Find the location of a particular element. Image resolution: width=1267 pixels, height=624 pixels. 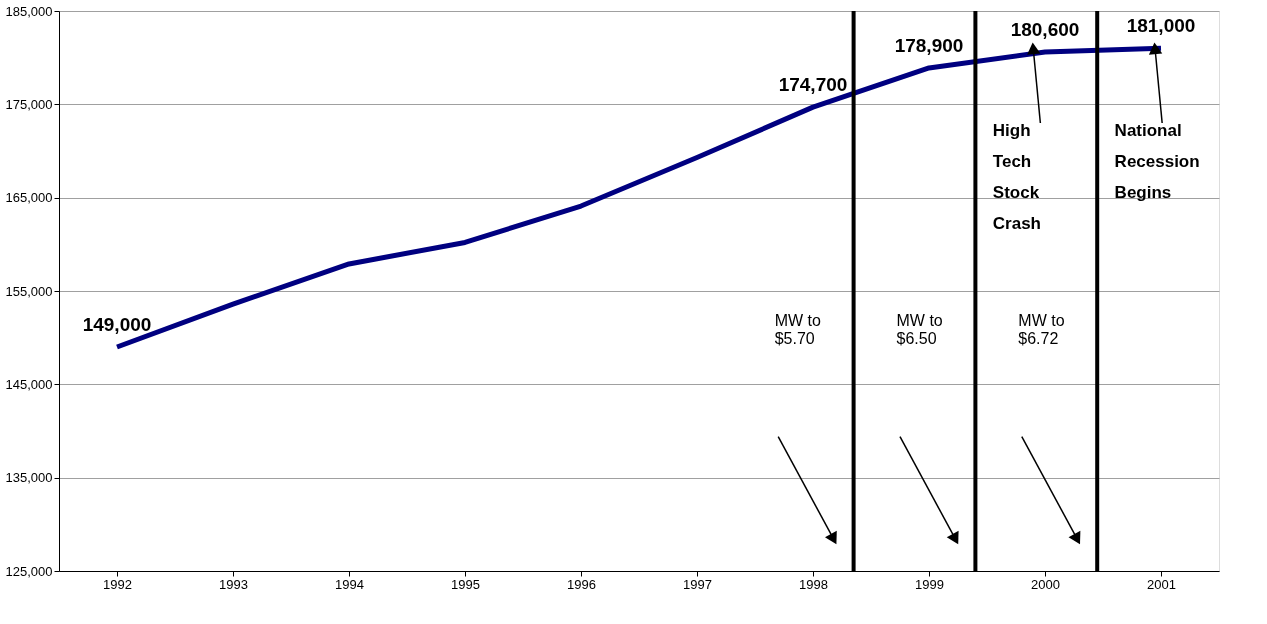

data-label: 174,700 is located at coordinates (813, 85).